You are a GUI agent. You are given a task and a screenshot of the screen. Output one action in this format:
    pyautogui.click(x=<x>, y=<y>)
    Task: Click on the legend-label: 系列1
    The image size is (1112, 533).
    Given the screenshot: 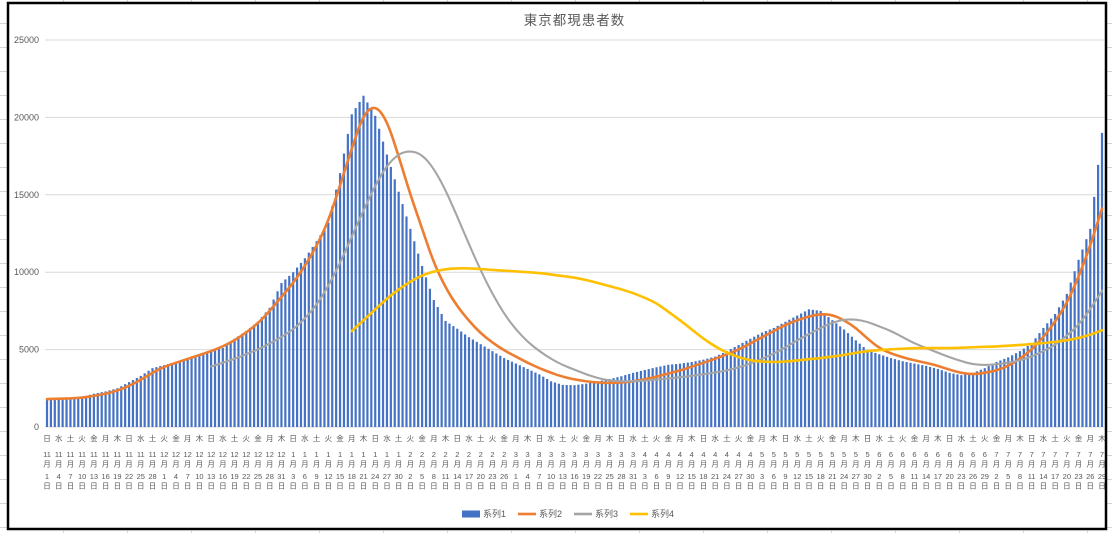 What is the action you would take?
    pyautogui.click(x=494, y=513)
    